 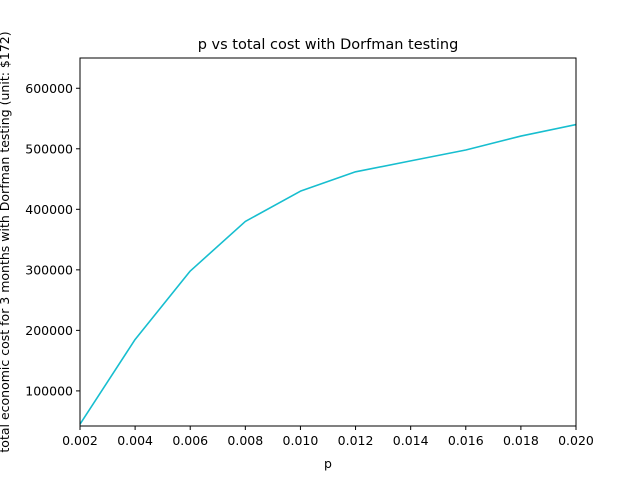 I want to click on x-tick-label: 0.018, so click(x=521, y=440).